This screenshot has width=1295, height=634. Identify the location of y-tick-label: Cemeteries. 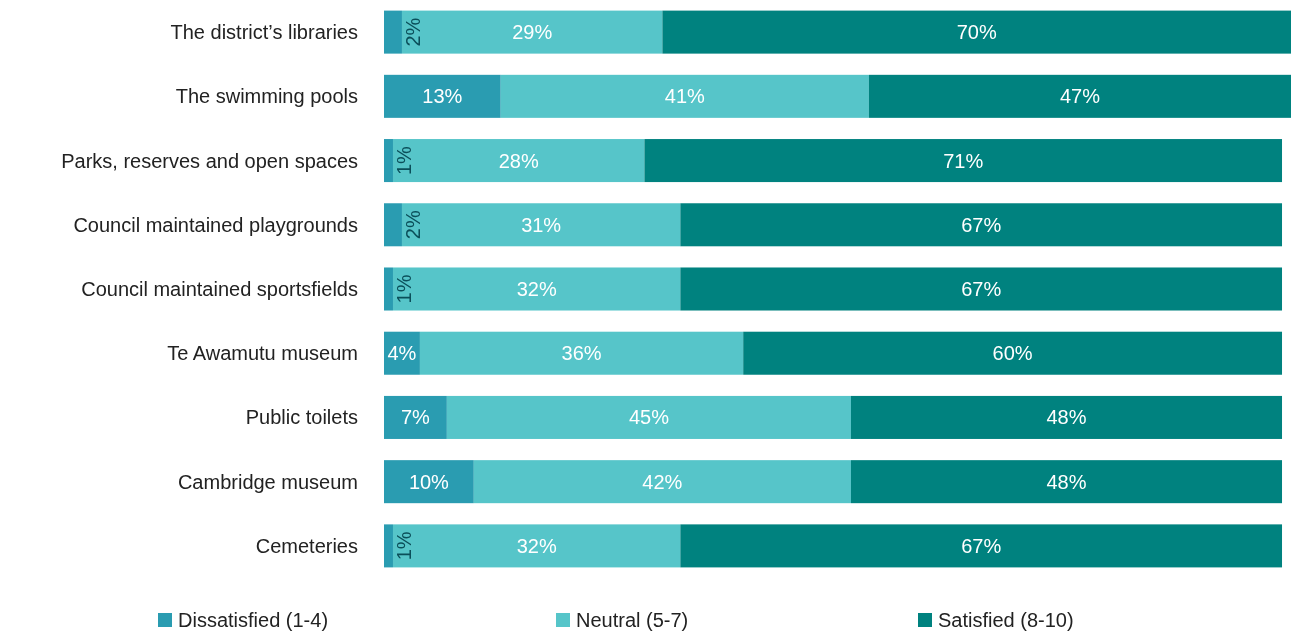
(306, 545).